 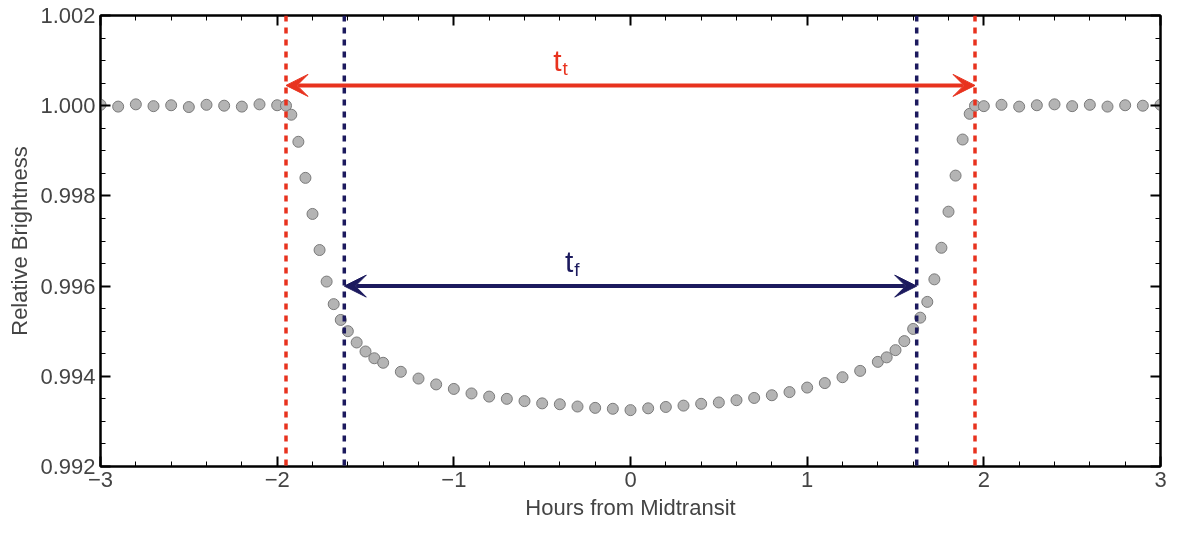 I want to click on x-tick-label: 1, so click(x=807, y=479).